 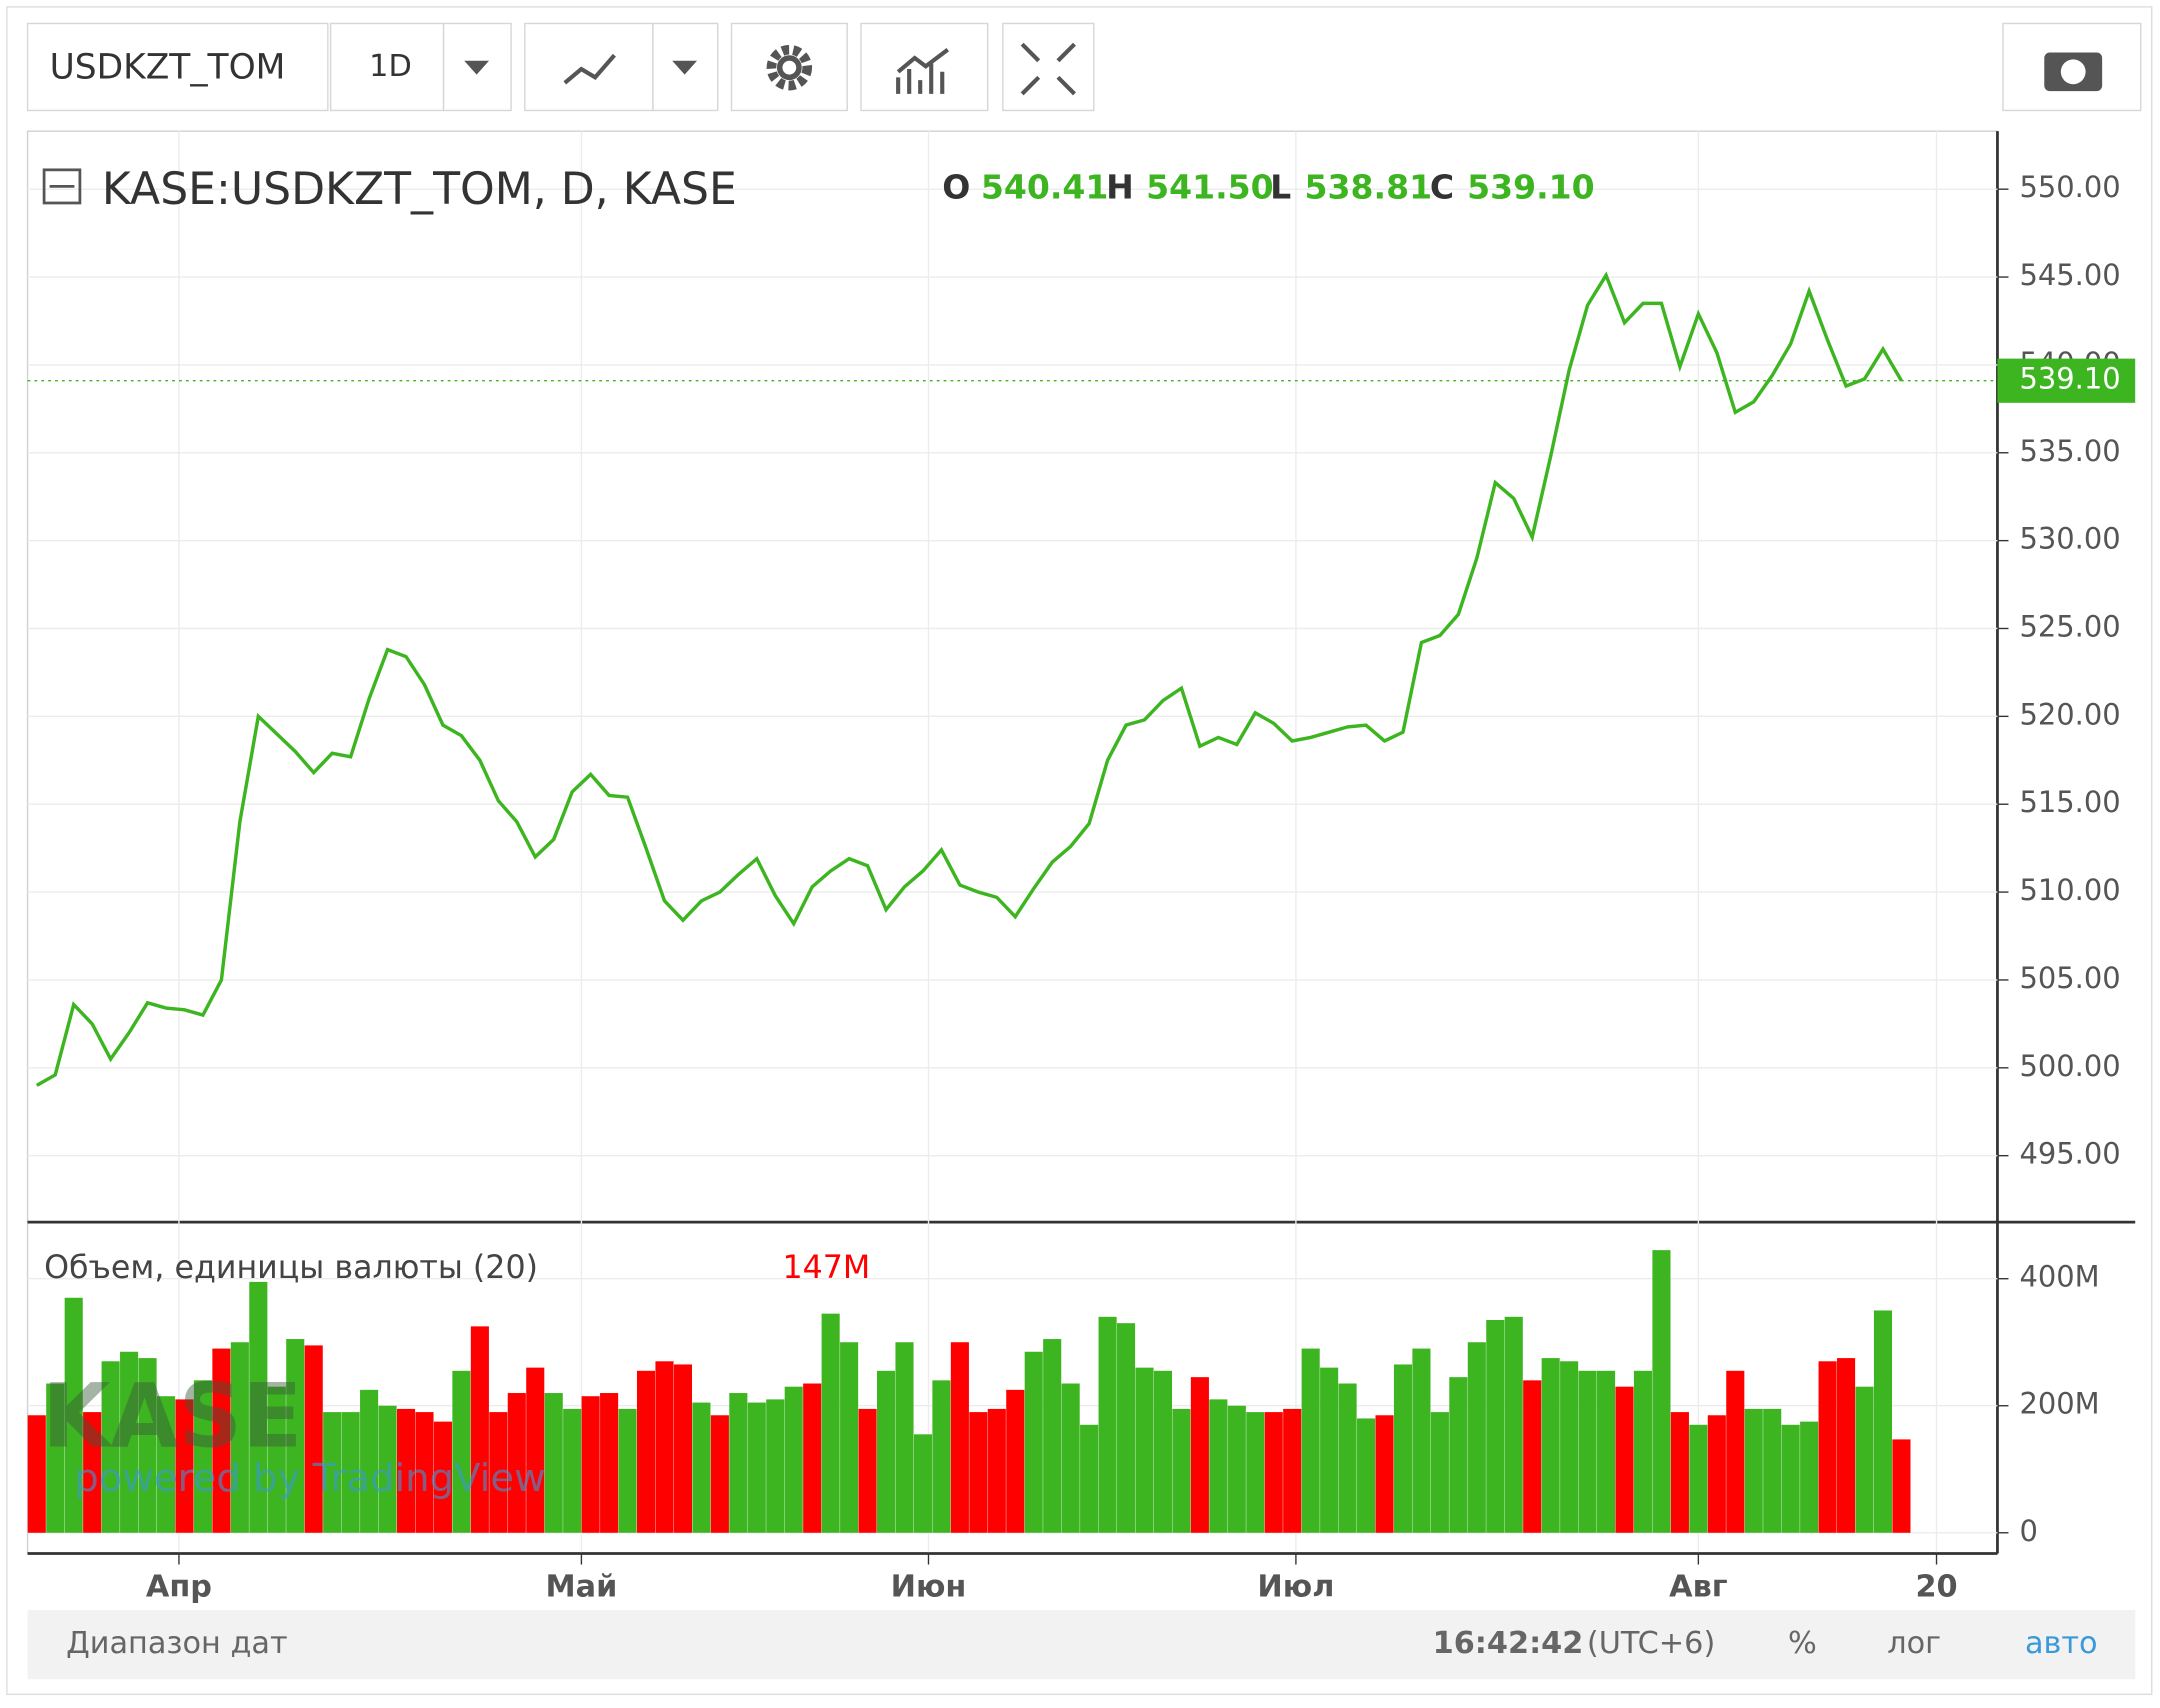 I want to click on watermark-text: powered by TradingView, so click(x=309, y=1478).